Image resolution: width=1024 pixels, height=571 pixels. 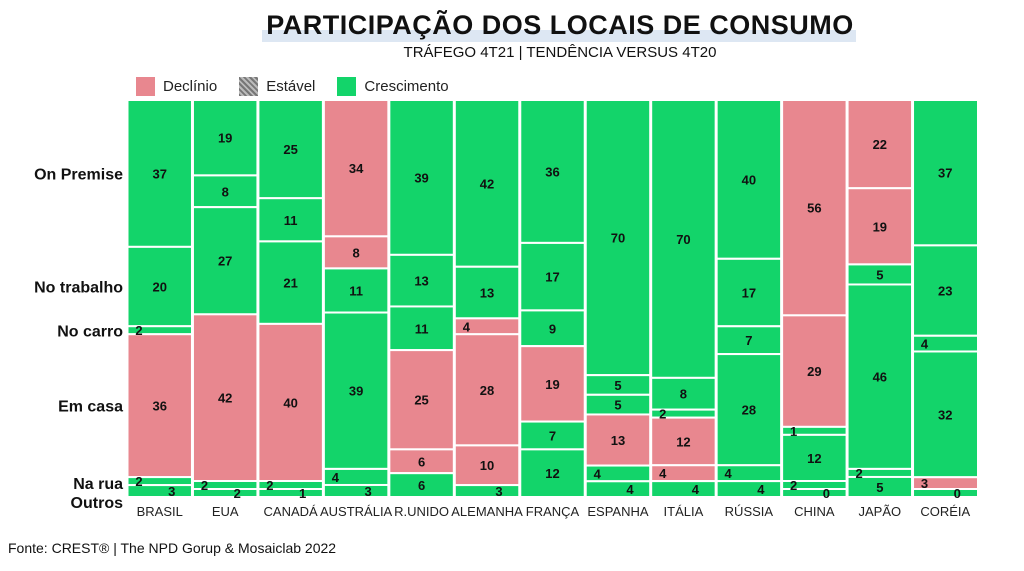 I want to click on data-label-russia-4: 4, so click(x=729, y=473).